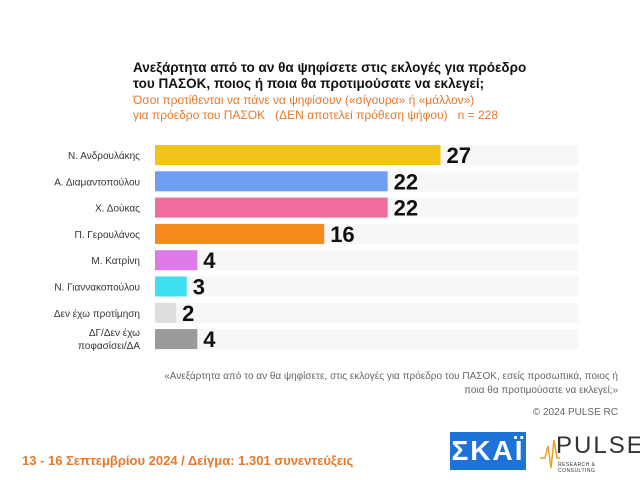  I want to click on category-label: Χ. Δούκας, so click(117, 209).